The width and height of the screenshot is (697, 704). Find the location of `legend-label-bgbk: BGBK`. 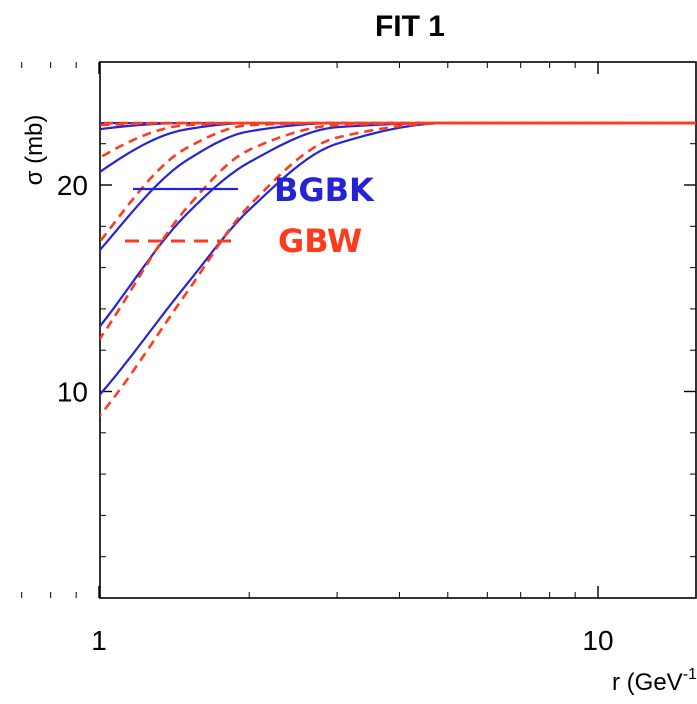

legend-label-bgbk: BGBK is located at coordinates (324, 190).